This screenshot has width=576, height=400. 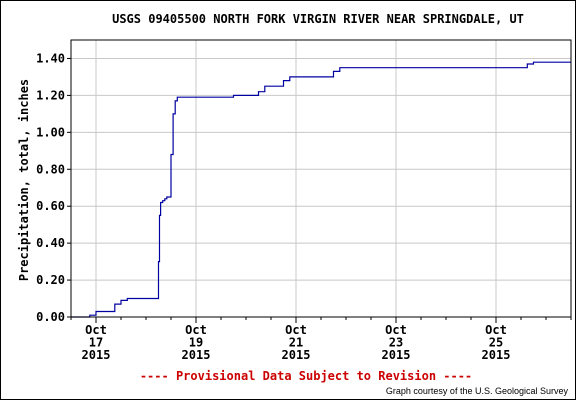 What do you see at coordinates (50, 95) in the screenshot?
I see `y-tick-label: 1.20` at bounding box center [50, 95].